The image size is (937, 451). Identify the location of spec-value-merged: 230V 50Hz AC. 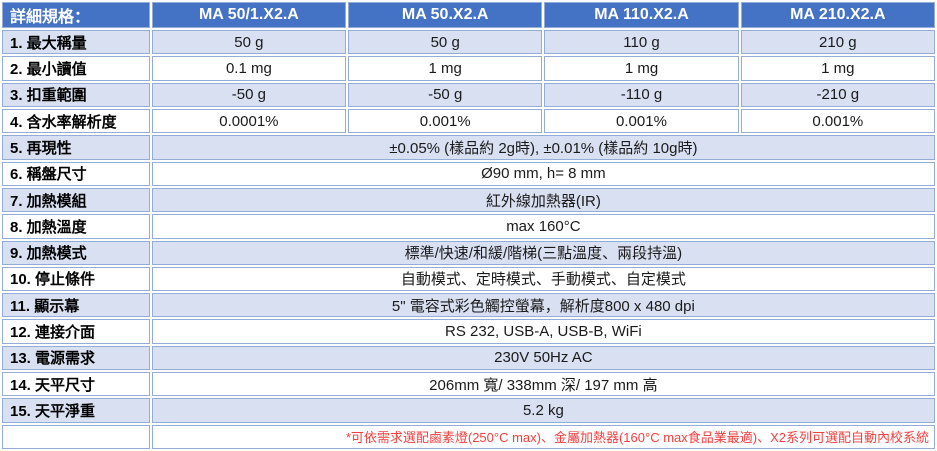
(543, 358).